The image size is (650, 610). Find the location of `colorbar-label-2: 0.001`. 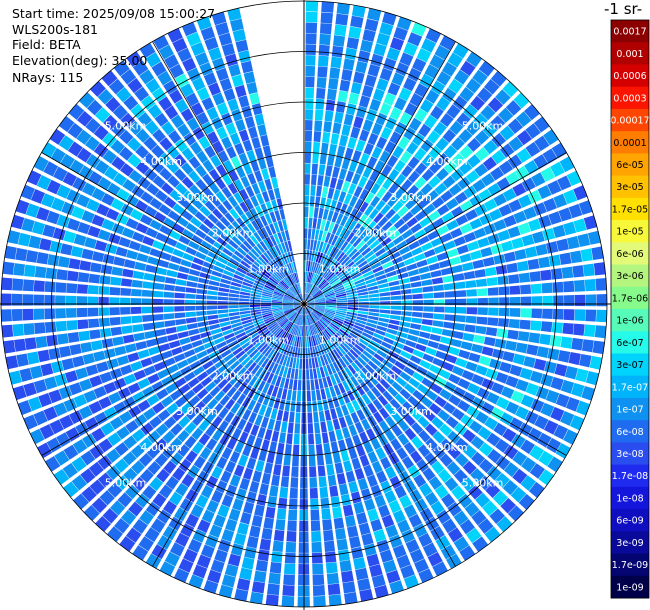

colorbar-label-2: 0.001 is located at coordinates (629, 54).